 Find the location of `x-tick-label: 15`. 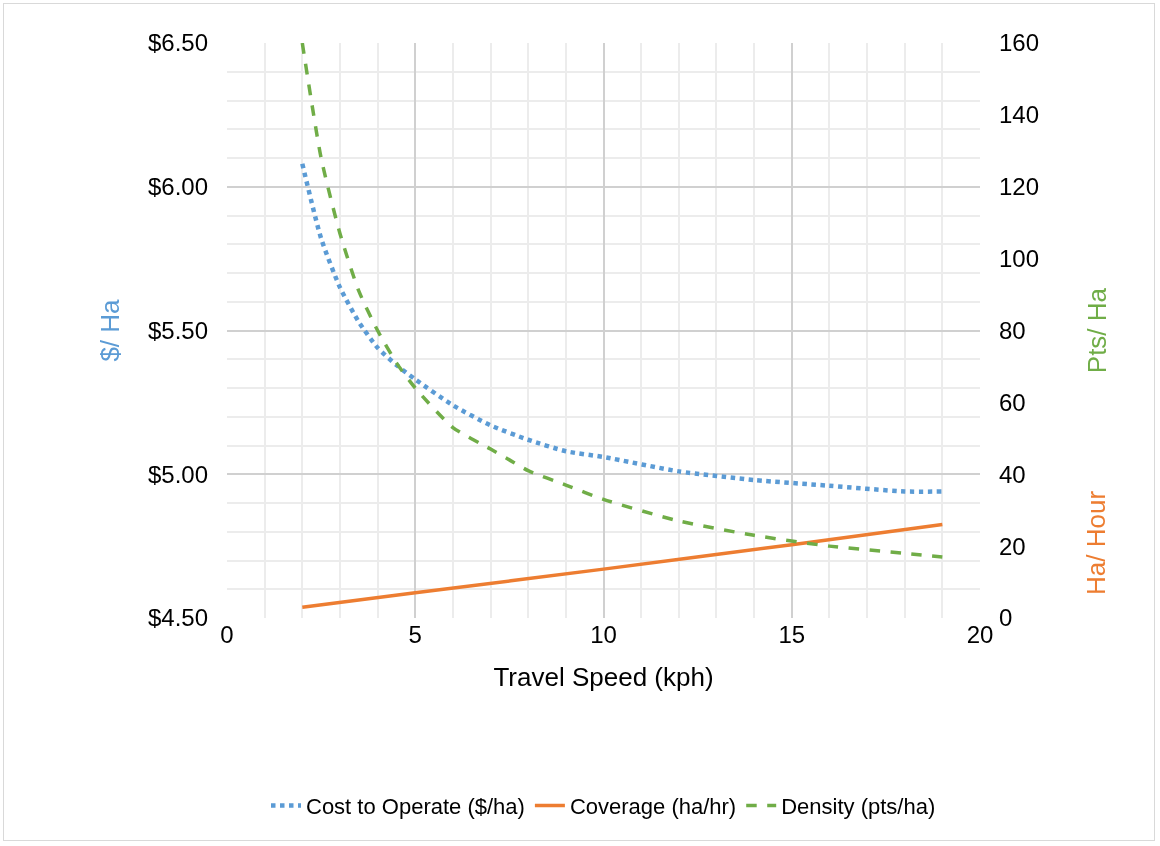

x-tick-label: 15 is located at coordinates (792, 634).